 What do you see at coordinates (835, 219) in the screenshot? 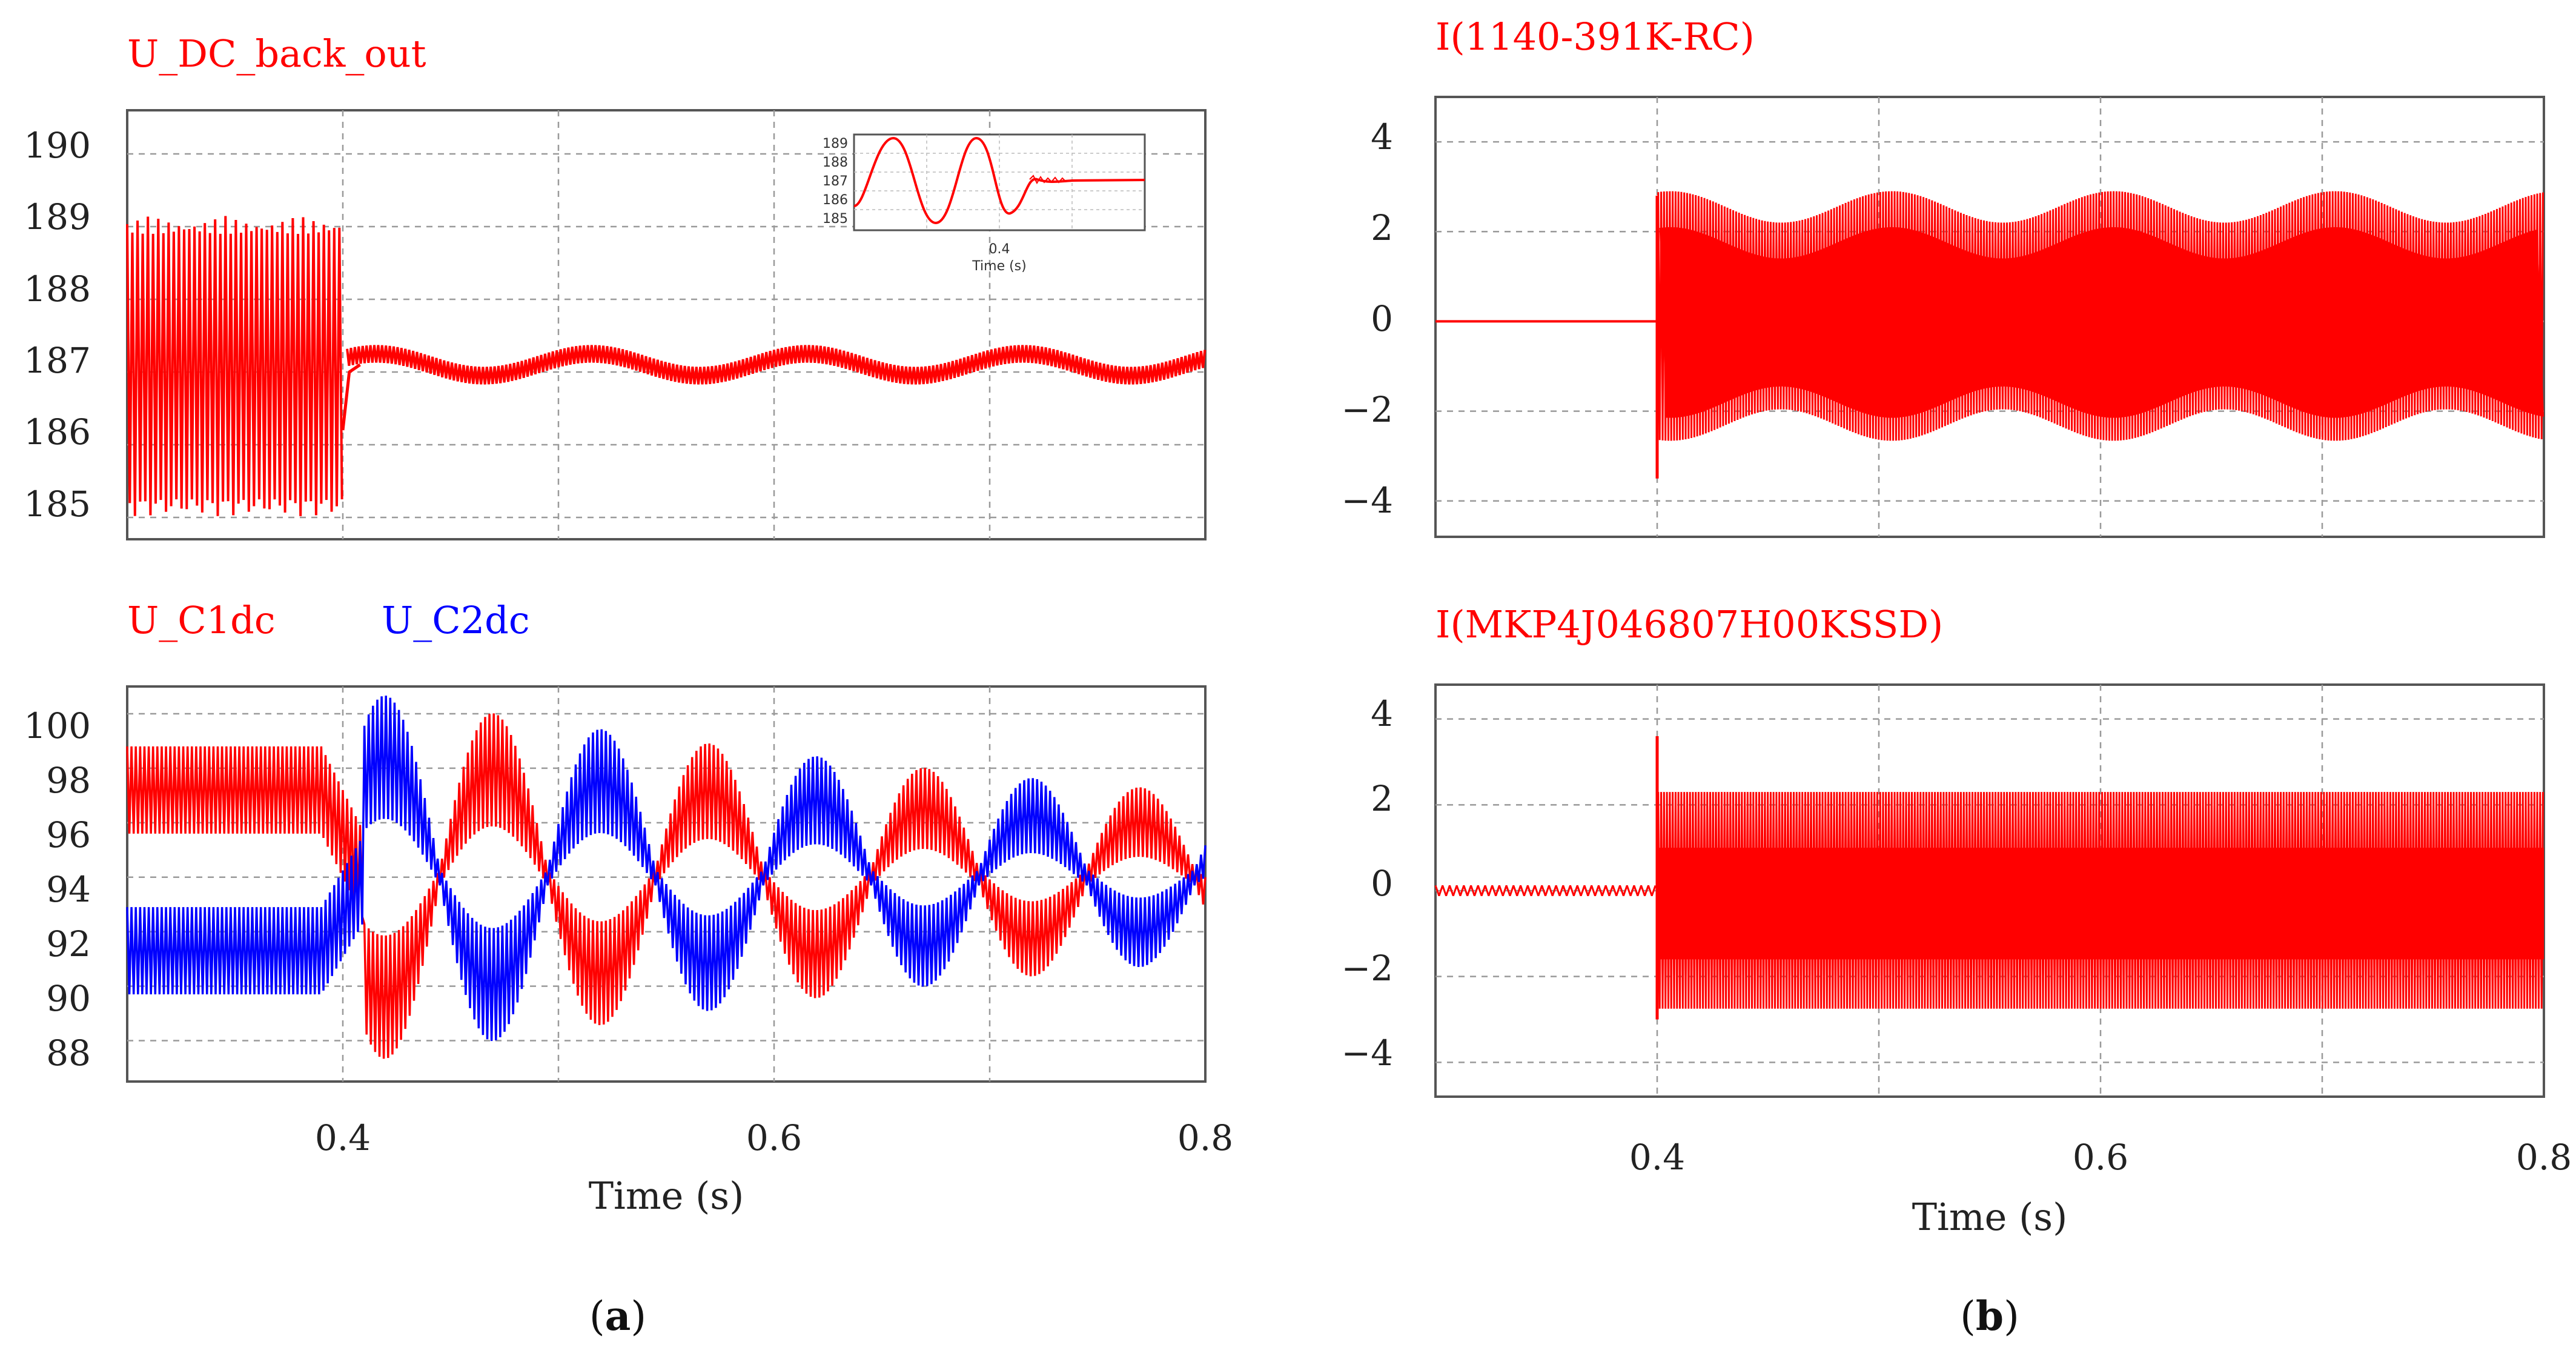
I see `inset-y-tick: 185` at bounding box center [835, 219].